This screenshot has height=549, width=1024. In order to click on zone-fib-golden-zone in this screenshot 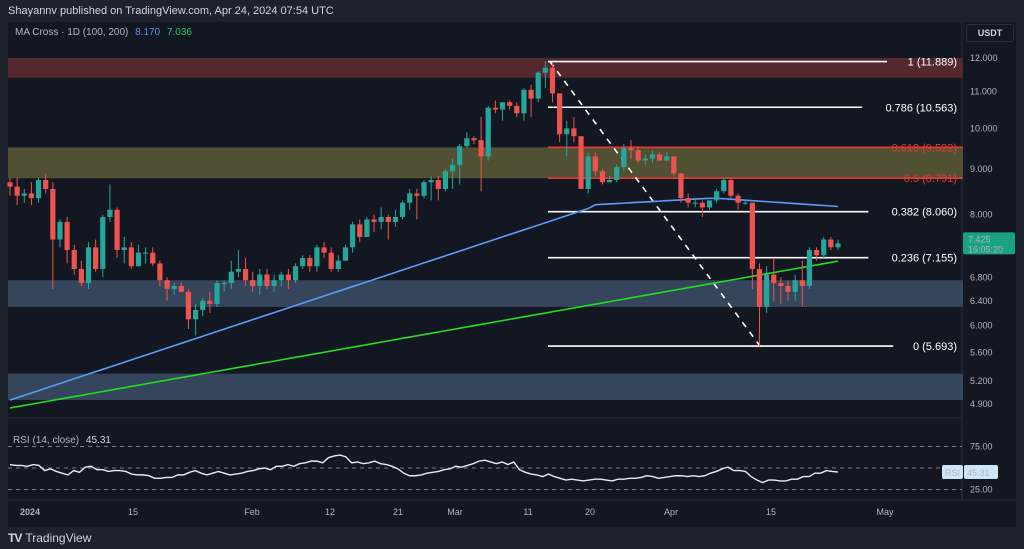, I will do `click(485, 163)`.